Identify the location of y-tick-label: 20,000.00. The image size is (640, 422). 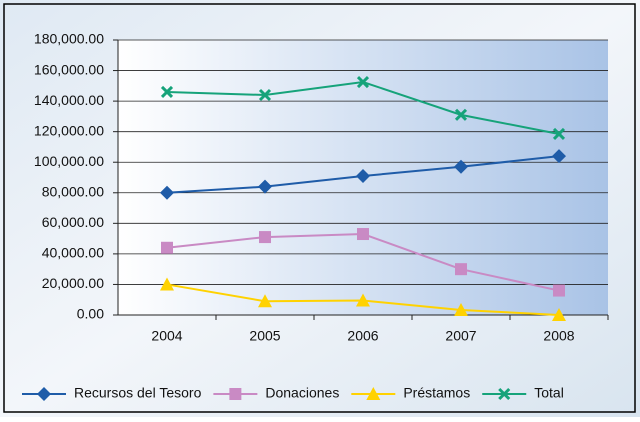
(73, 283).